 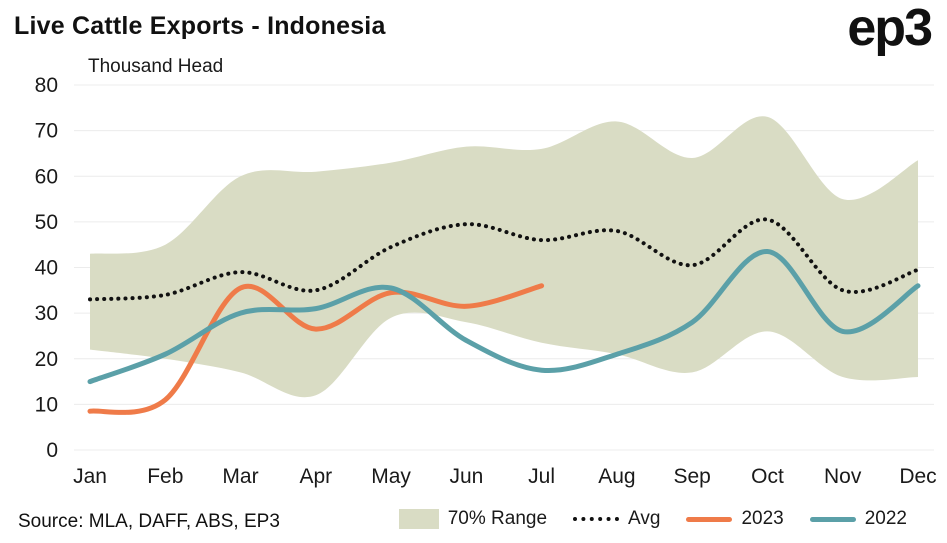 I want to click on y-tick-label: 60, so click(x=46, y=176).